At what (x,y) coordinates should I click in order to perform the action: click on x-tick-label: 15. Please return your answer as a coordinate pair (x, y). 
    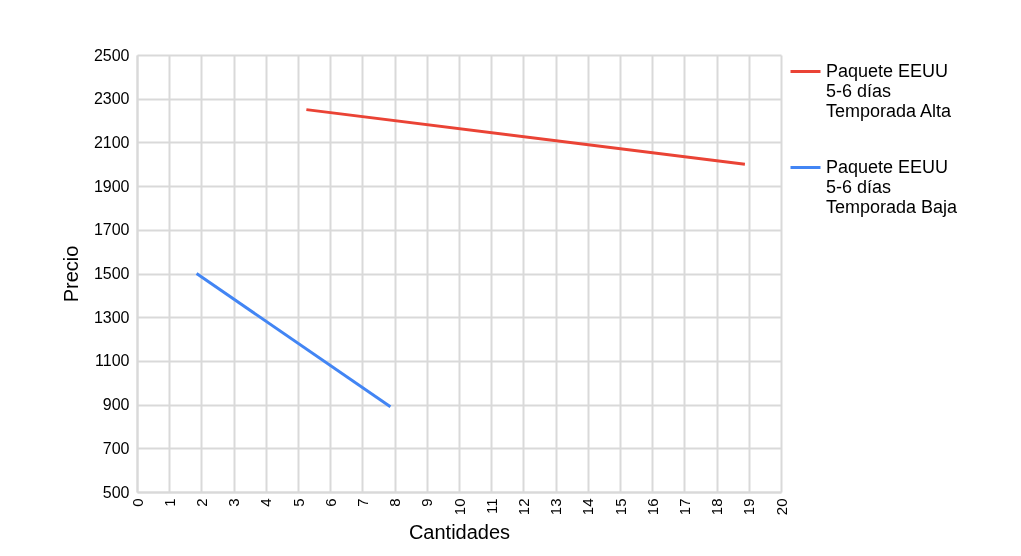
    Looking at the image, I should click on (620, 507).